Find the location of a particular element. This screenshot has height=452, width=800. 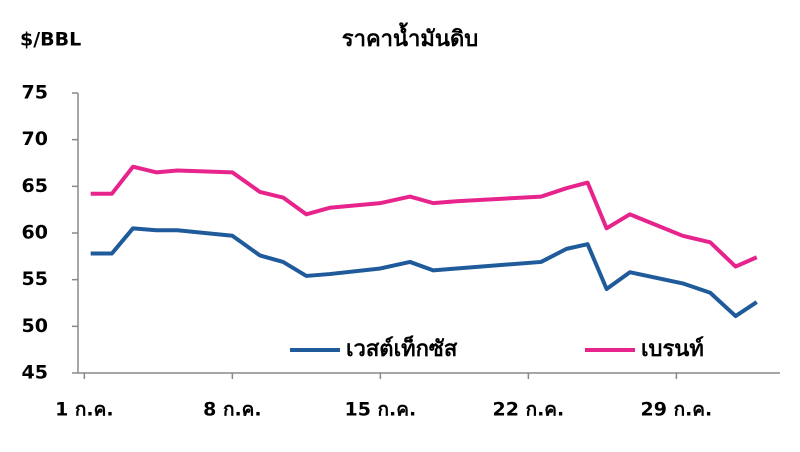

x-tick-label: 22 ก.ค. is located at coordinates (529, 410).